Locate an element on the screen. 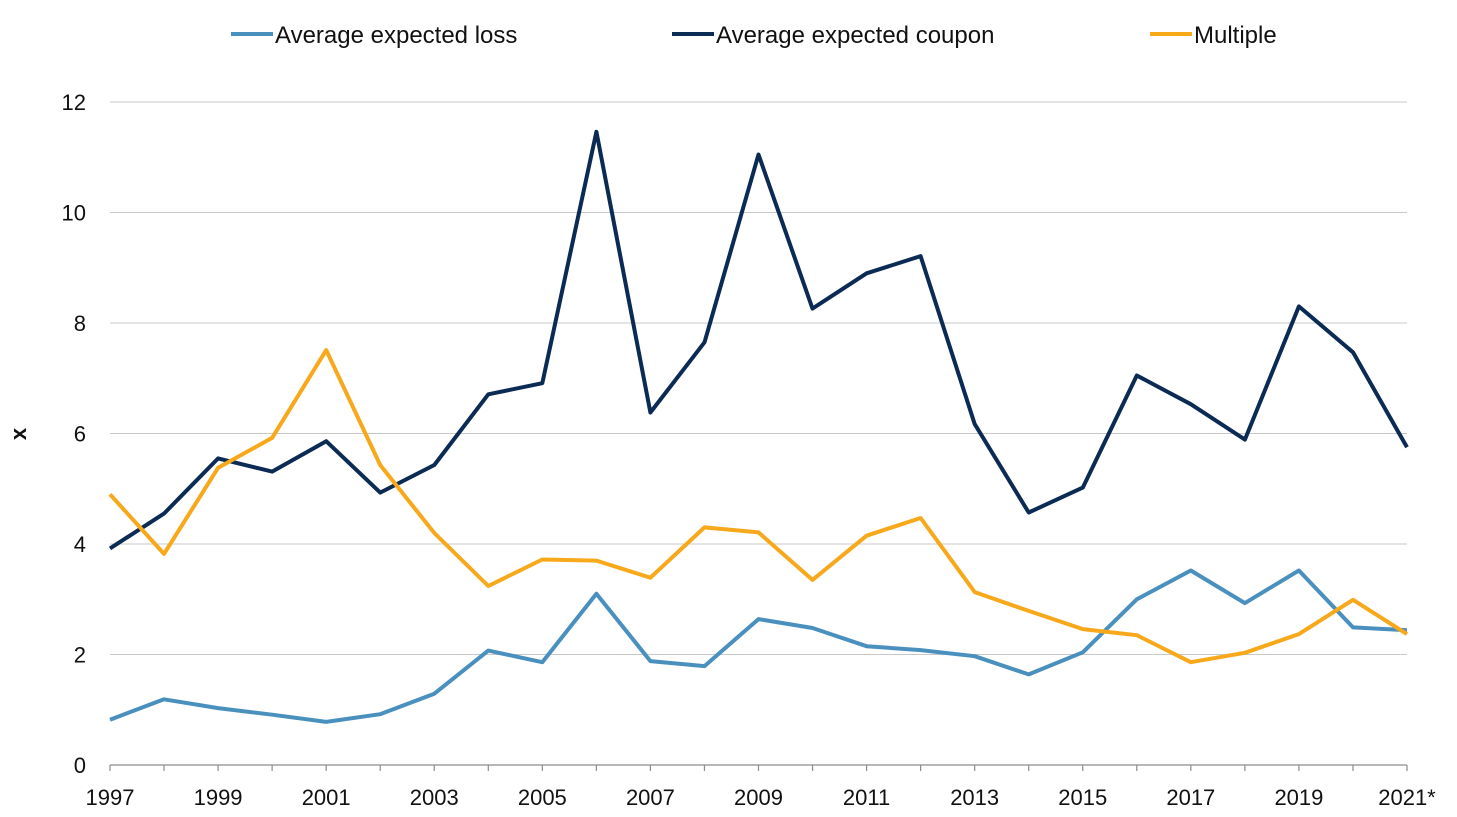 This screenshot has height=817, width=1457. x-tick-label: 2017 is located at coordinates (1190, 797).